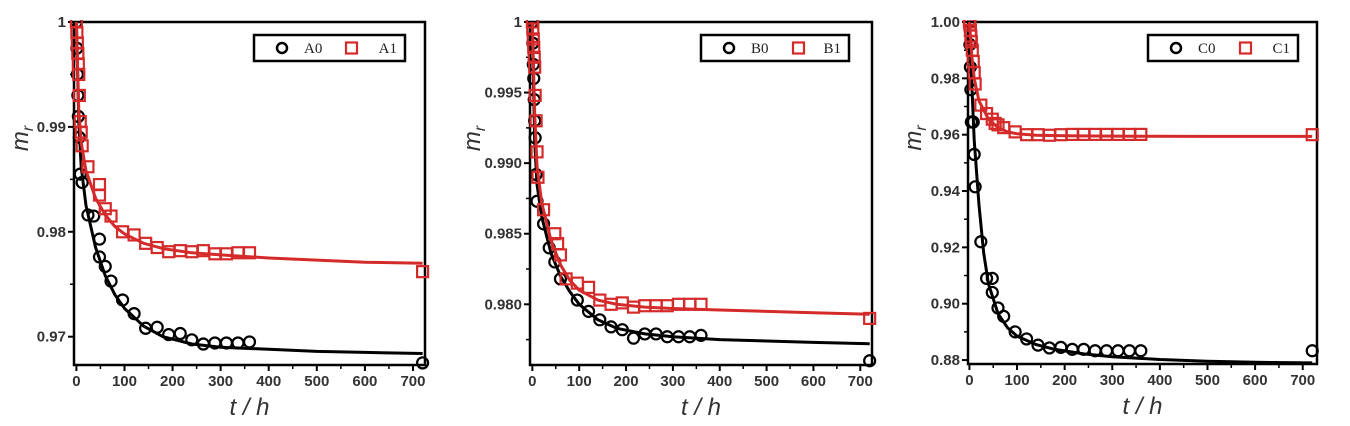 Image resolution: width=1350 pixels, height=426 pixels. I want to click on legend-label: A0, so click(313, 49).